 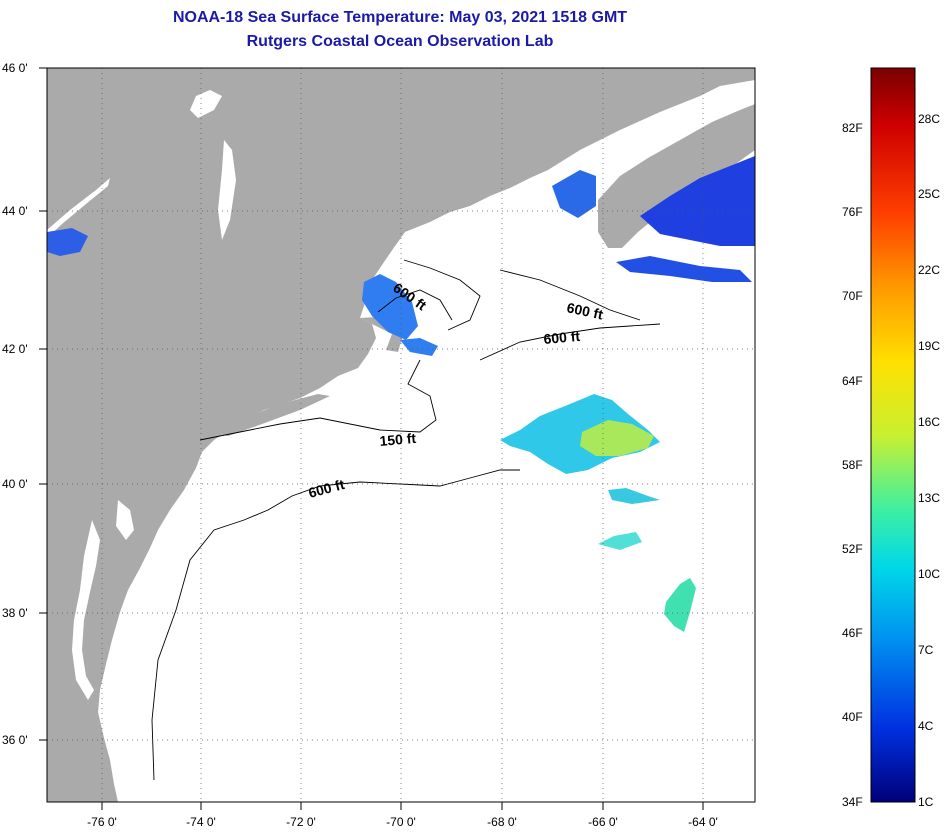 I want to click on sst-patch-nova-scotia, so click(x=697, y=201).